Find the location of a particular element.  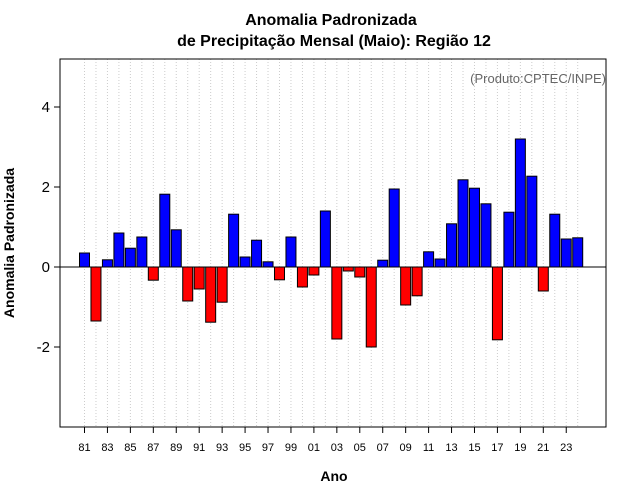

bar-1995 is located at coordinates (245, 262).